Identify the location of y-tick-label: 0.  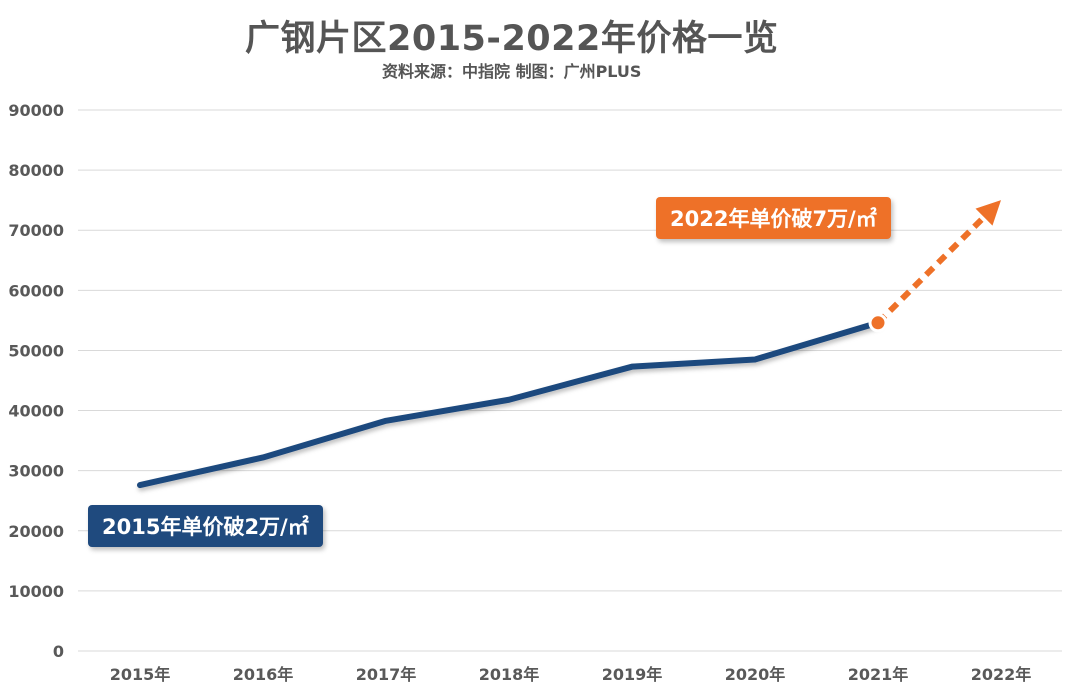
(58, 651).